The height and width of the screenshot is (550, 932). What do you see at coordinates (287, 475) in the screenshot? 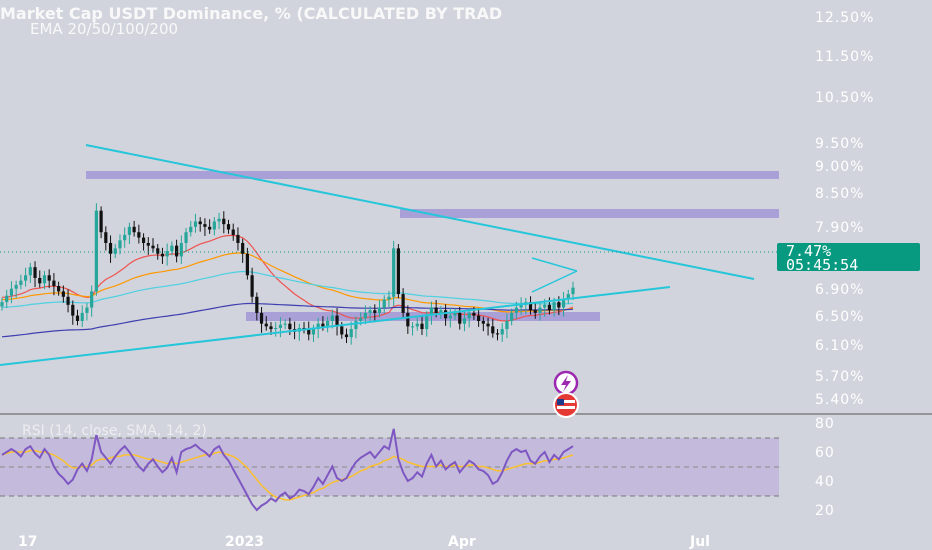
I see `rsi-ma-line` at bounding box center [287, 475].